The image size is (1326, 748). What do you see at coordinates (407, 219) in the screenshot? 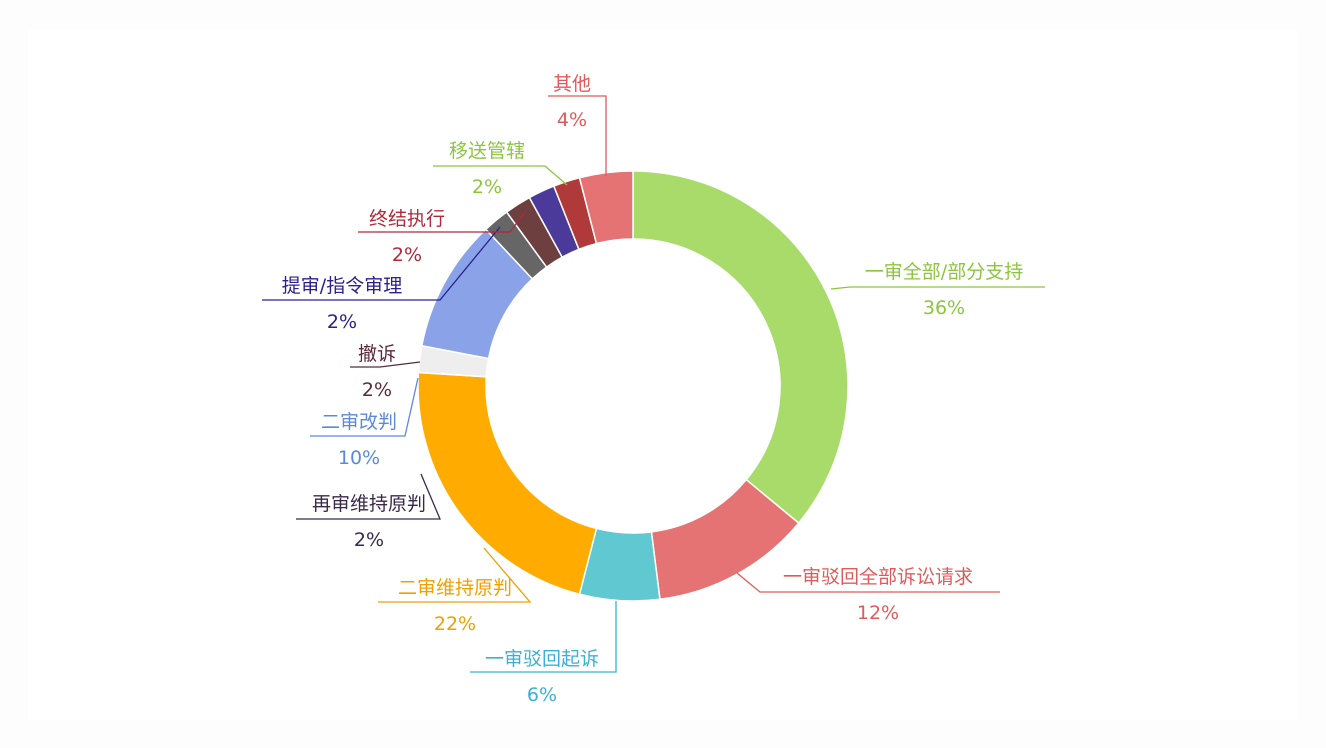
I see `slice-label-9: 终结执行` at bounding box center [407, 219].